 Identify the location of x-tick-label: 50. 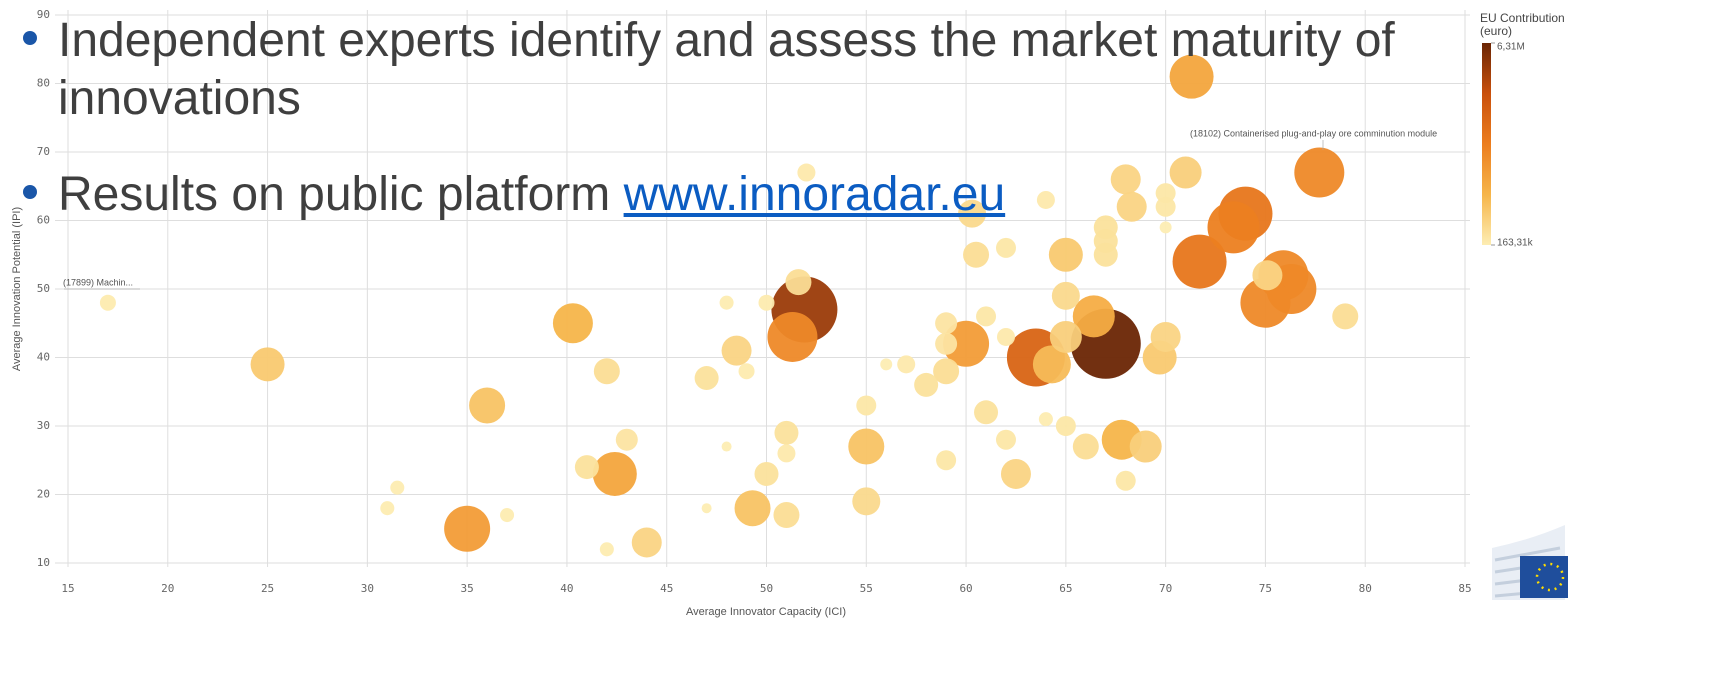
(766, 588).